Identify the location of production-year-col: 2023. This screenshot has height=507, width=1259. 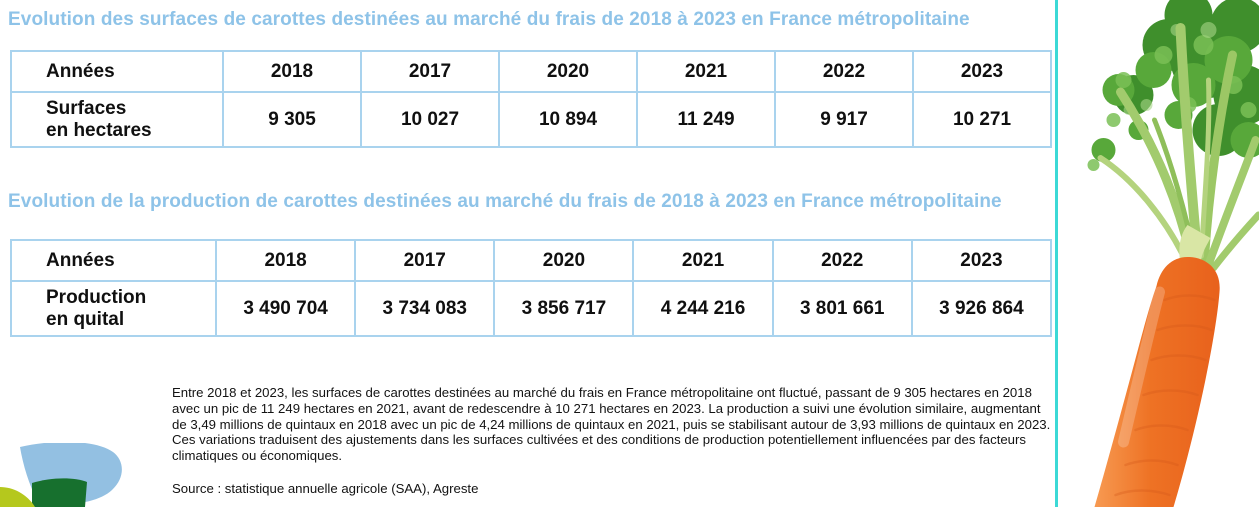
(981, 260).